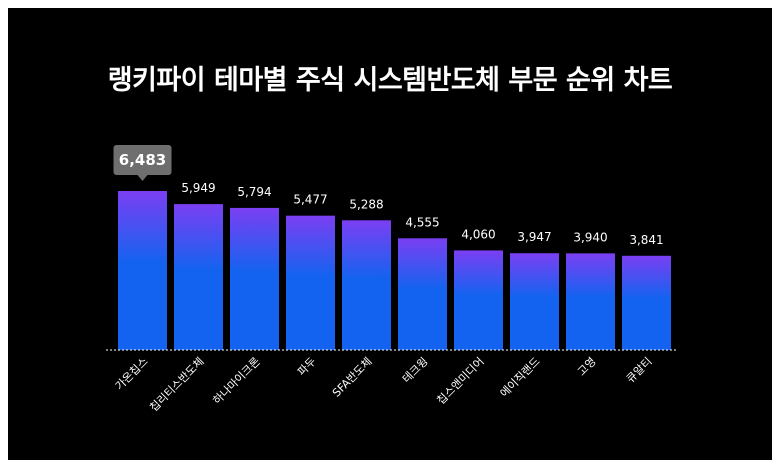 The width and height of the screenshot is (780, 468). What do you see at coordinates (415, 370) in the screenshot?
I see `category-label-6: 테크윙` at bounding box center [415, 370].